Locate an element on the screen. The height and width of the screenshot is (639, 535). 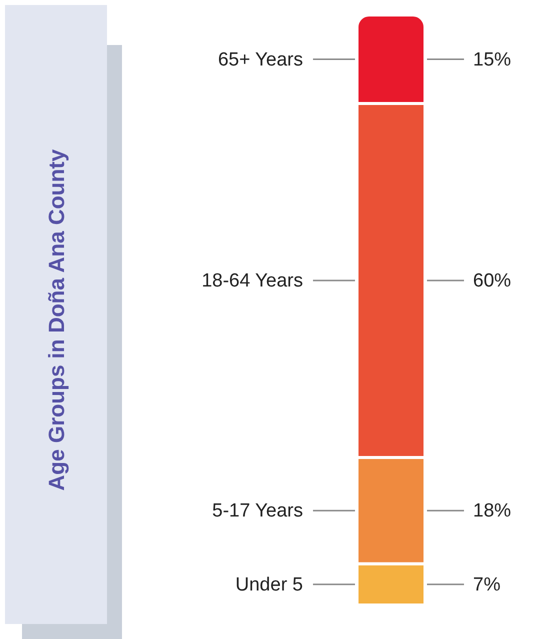
text: 5-17 Years is located at coordinates (257, 511).